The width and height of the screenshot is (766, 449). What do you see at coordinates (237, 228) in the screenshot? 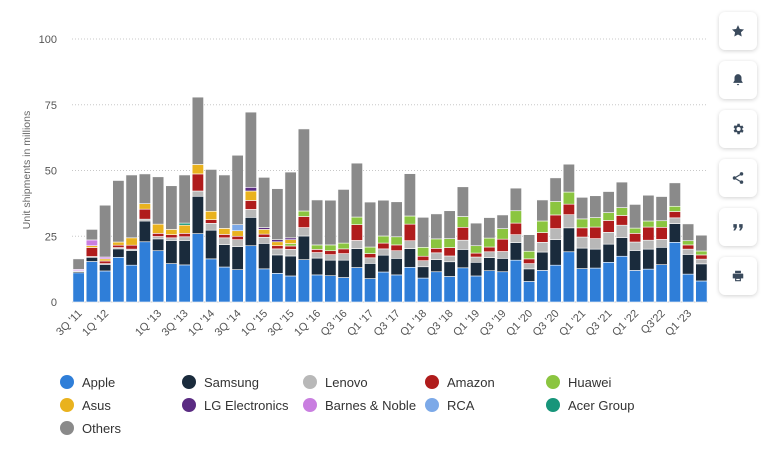
I see `bar-segment-rca` at bounding box center [237, 228].